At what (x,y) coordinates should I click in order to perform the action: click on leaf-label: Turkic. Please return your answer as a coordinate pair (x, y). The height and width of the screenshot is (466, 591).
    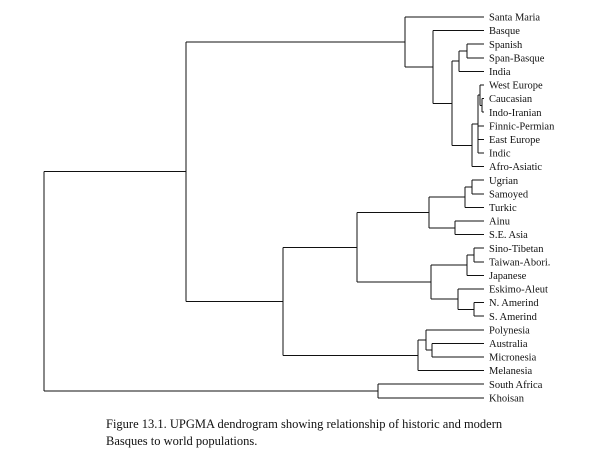
    Looking at the image, I should click on (503, 208).